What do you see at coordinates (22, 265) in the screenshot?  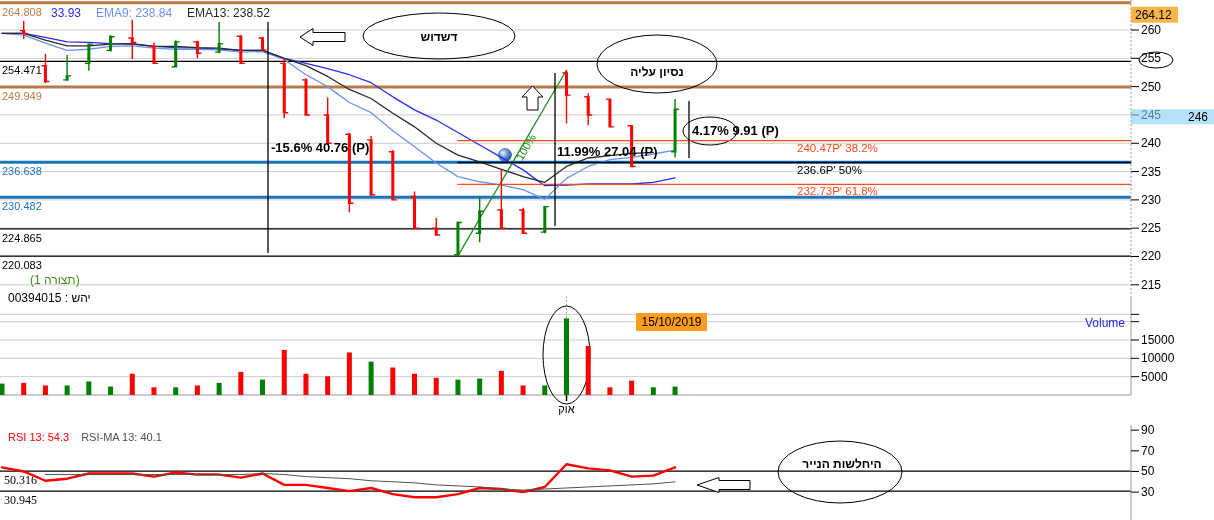 I see `ref-line-label: 220.083` at bounding box center [22, 265].